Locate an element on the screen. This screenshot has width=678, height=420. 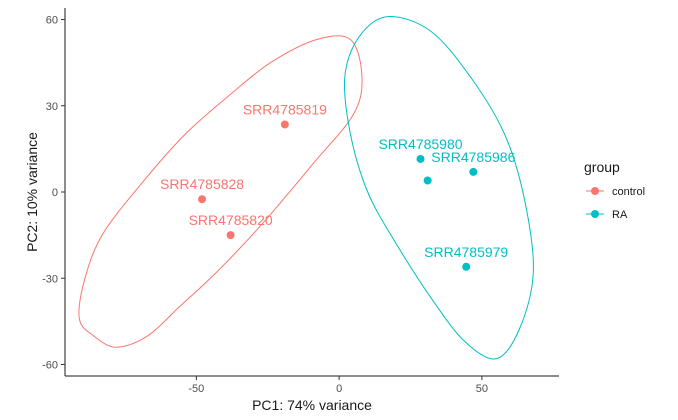
legend-key-point-ra is located at coordinates (595, 214).